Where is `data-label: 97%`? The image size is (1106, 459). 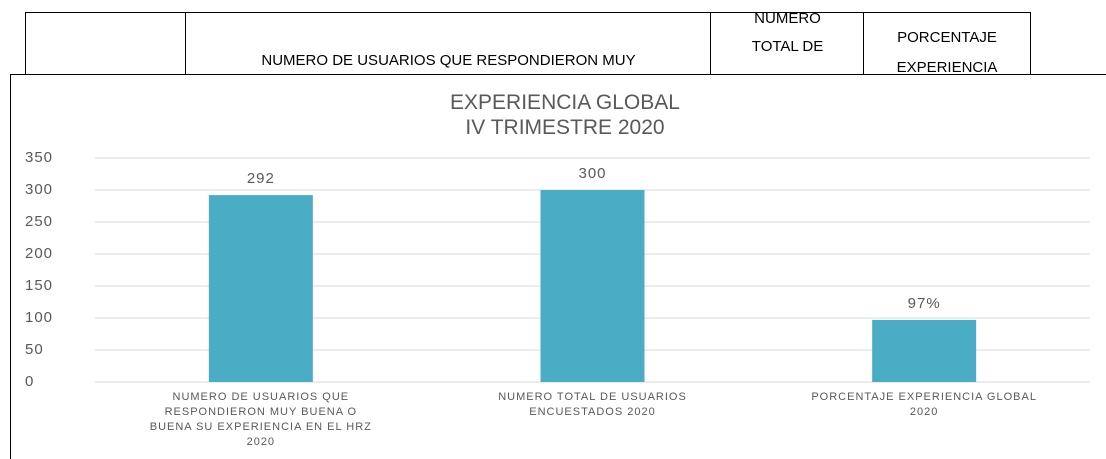
data-label: 97% is located at coordinates (924, 303).